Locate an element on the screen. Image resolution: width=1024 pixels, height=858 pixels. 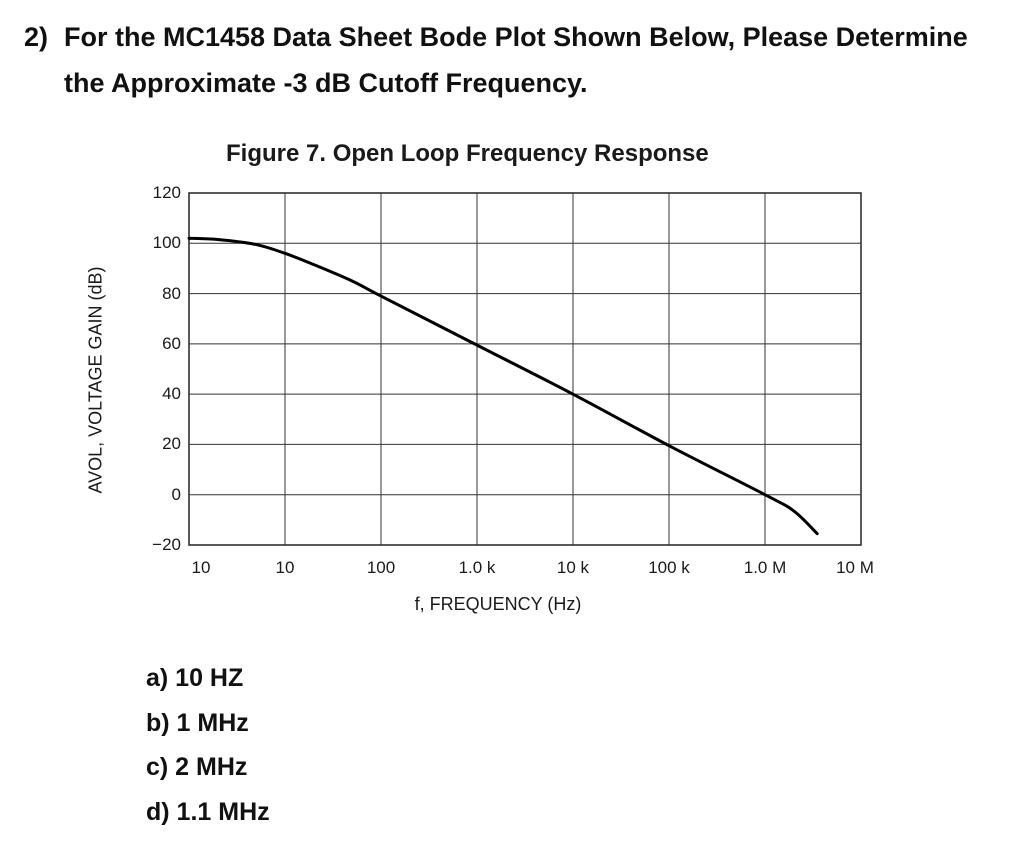
x-tick-label: 100 is located at coordinates (381, 567).